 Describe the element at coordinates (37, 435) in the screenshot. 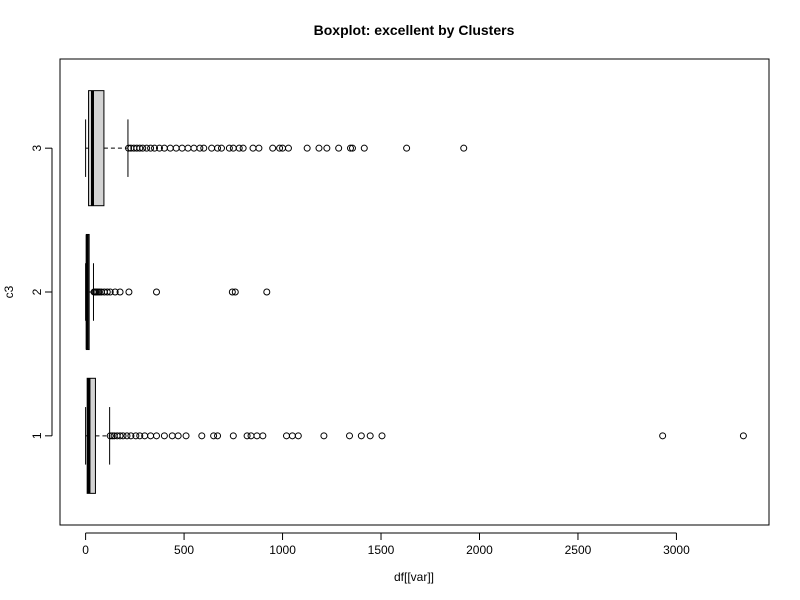

I see `y-tick-label: 1` at that location.